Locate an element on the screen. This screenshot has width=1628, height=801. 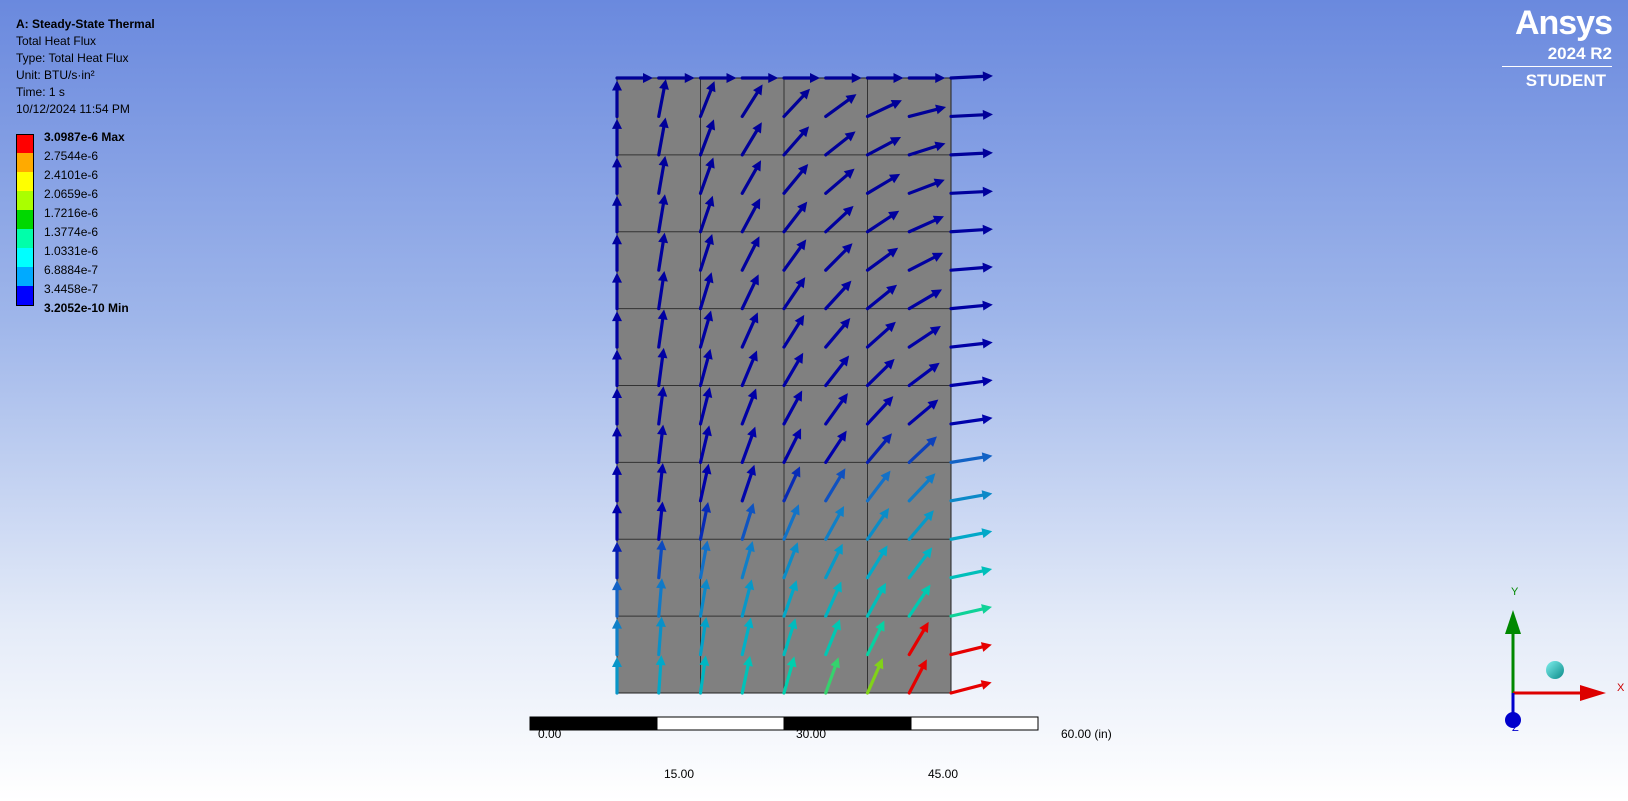
ansys-logo: Ansys 2024 R2 STUDENT is located at coordinates (1533, 50).